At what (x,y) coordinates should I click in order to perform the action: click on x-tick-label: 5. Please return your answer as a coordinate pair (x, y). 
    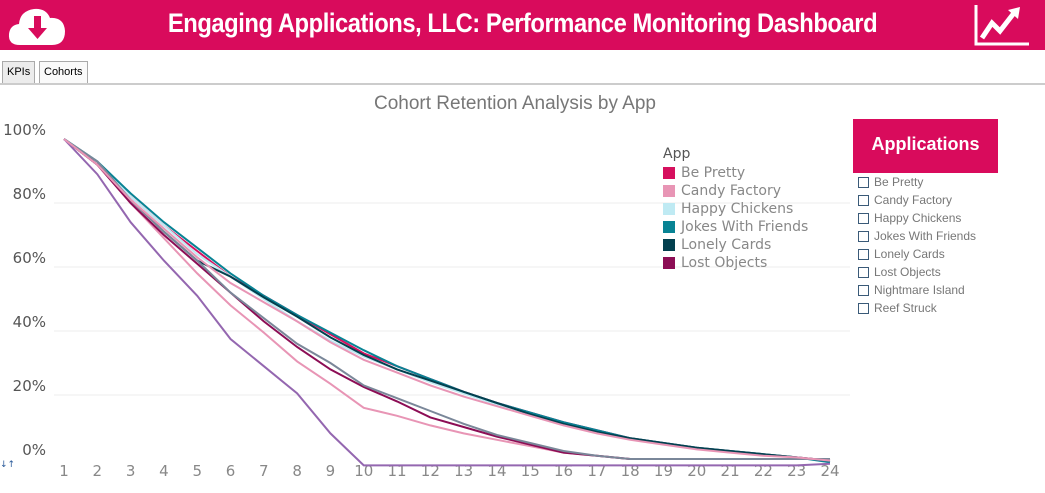
    Looking at the image, I should click on (197, 471).